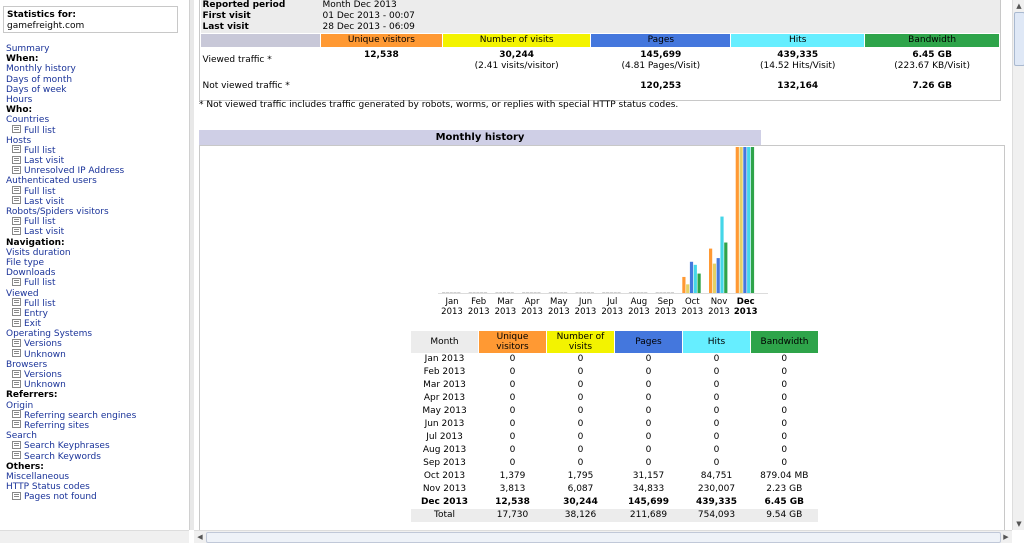 Image resolution: width=1024 pixels, height=543 pixels. I want to click on mh-cell-unique: 0, so click(512, 437).